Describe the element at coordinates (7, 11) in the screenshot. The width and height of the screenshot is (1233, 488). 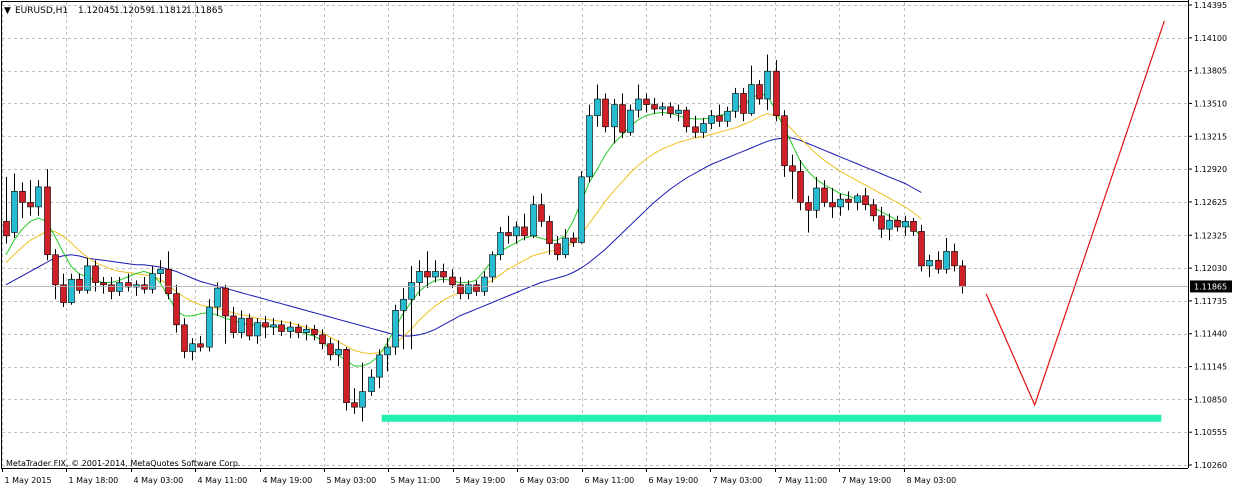
I see `chart-menu-icon: ▼` at that location.